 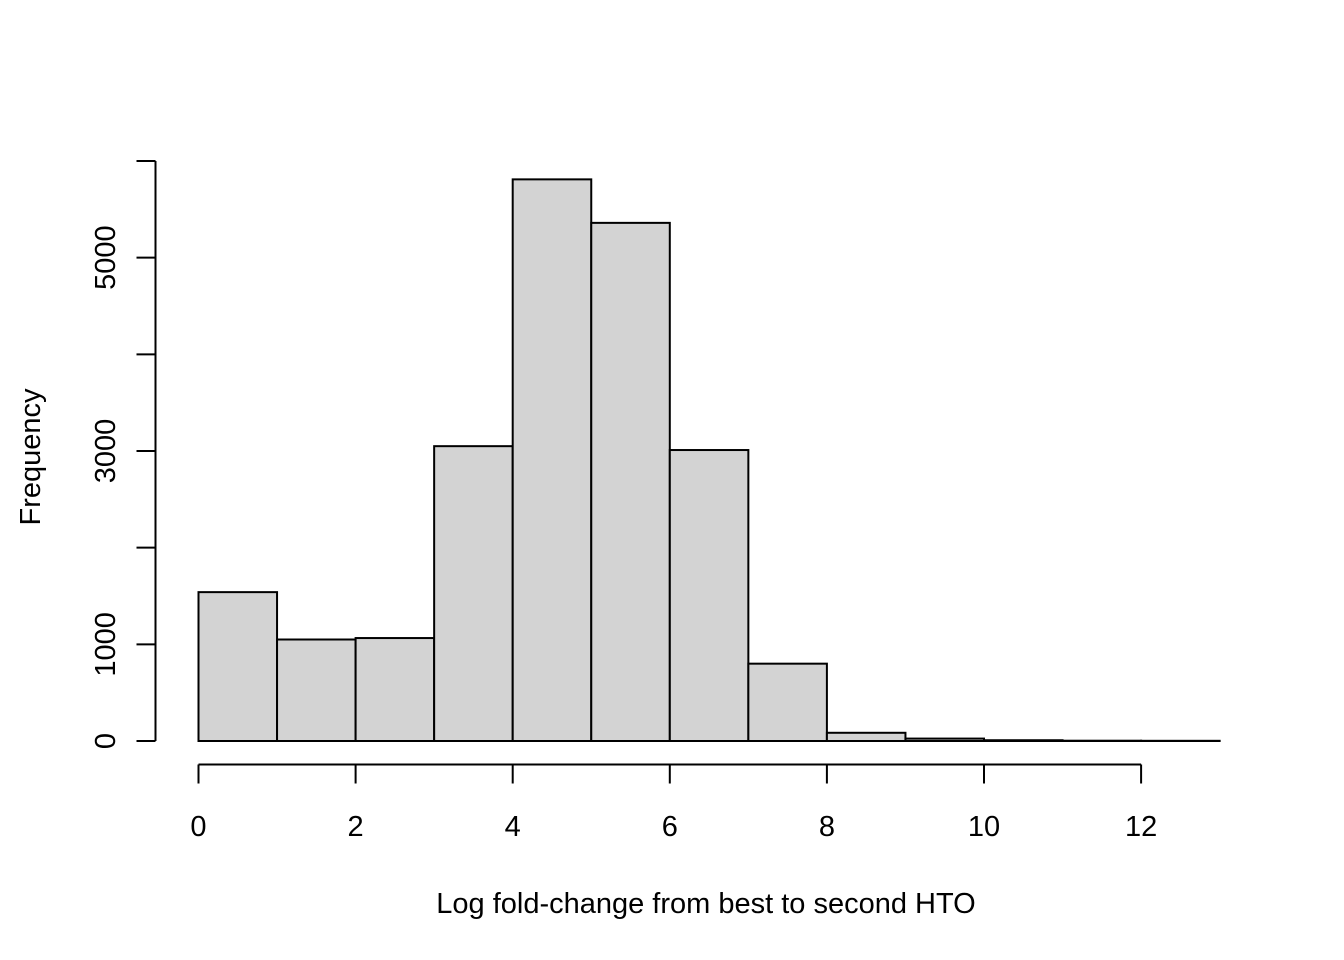 What do you see at coordinates (1141, 827) in the screenshot?
I see `x-axis-tick-label: 12` at bounding box center [1141, 827].